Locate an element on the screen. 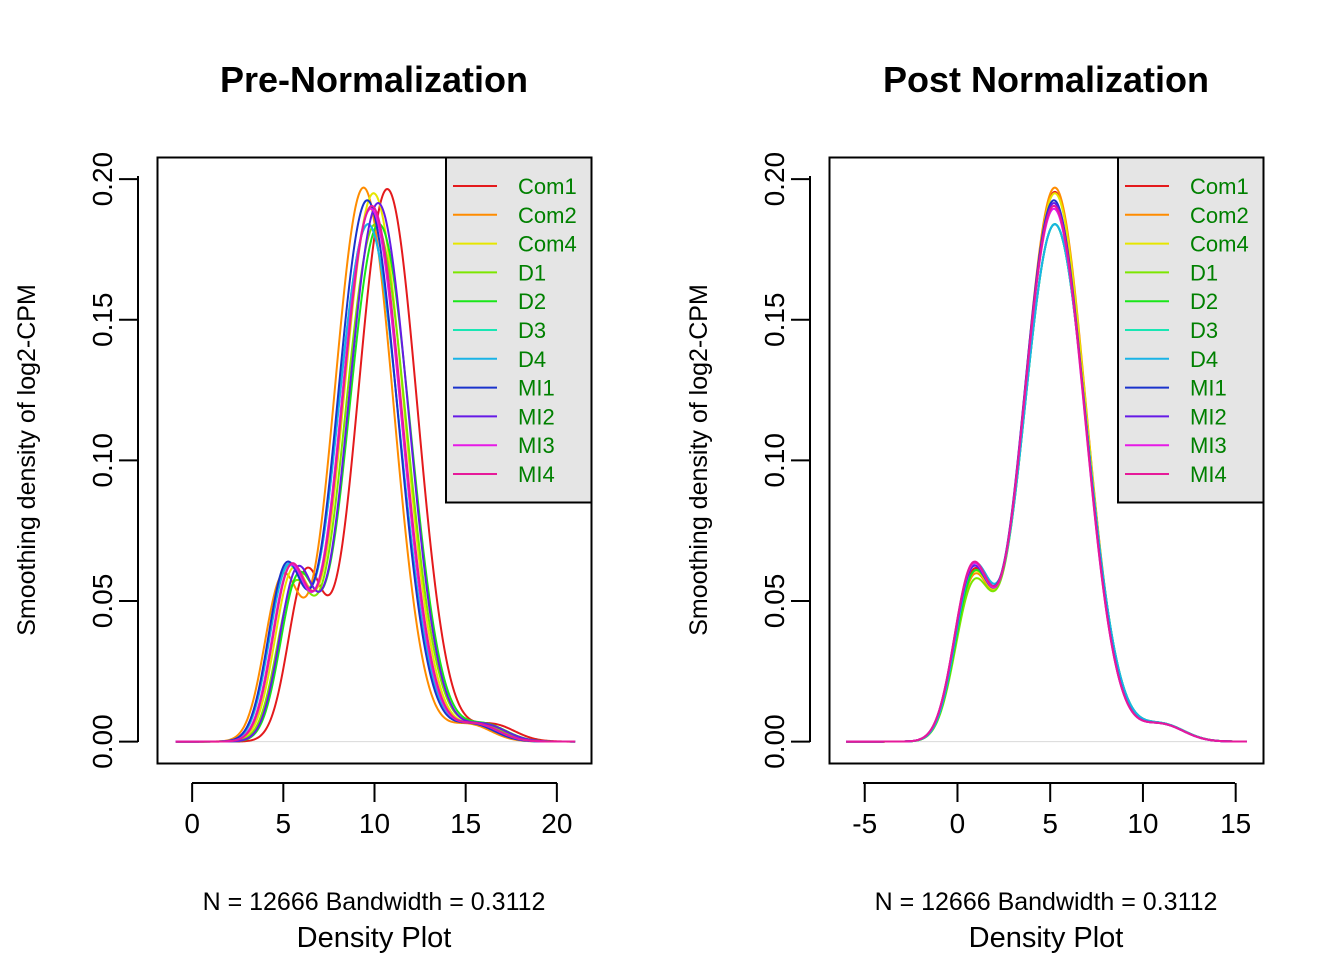 This screenshot has height=960, width=1344. x-axis: 0 5 10 15 20 is located at coordinates (378, 810).